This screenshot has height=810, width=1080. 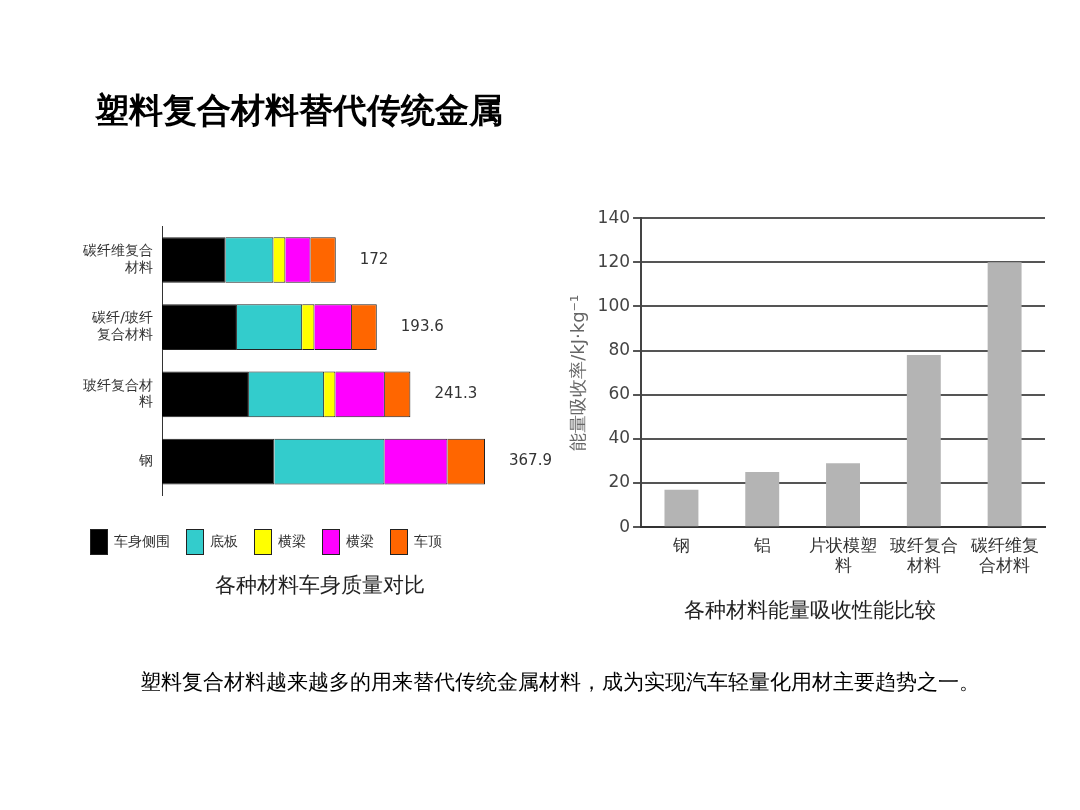 What do you see at coordinates (530, 460) in the screenshot?
I see `text: 367.9` at bounding box center [530, 460].